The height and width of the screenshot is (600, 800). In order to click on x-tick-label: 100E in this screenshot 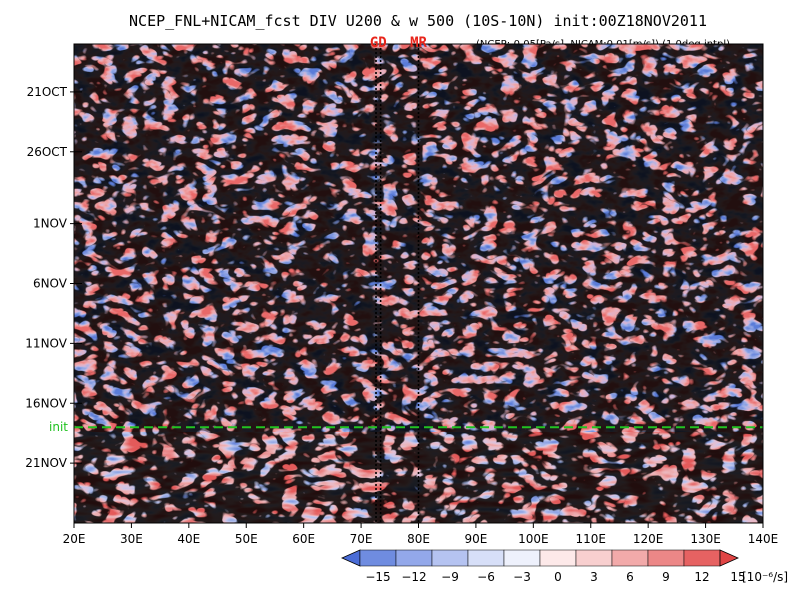, I will do `click(533, 539)`.